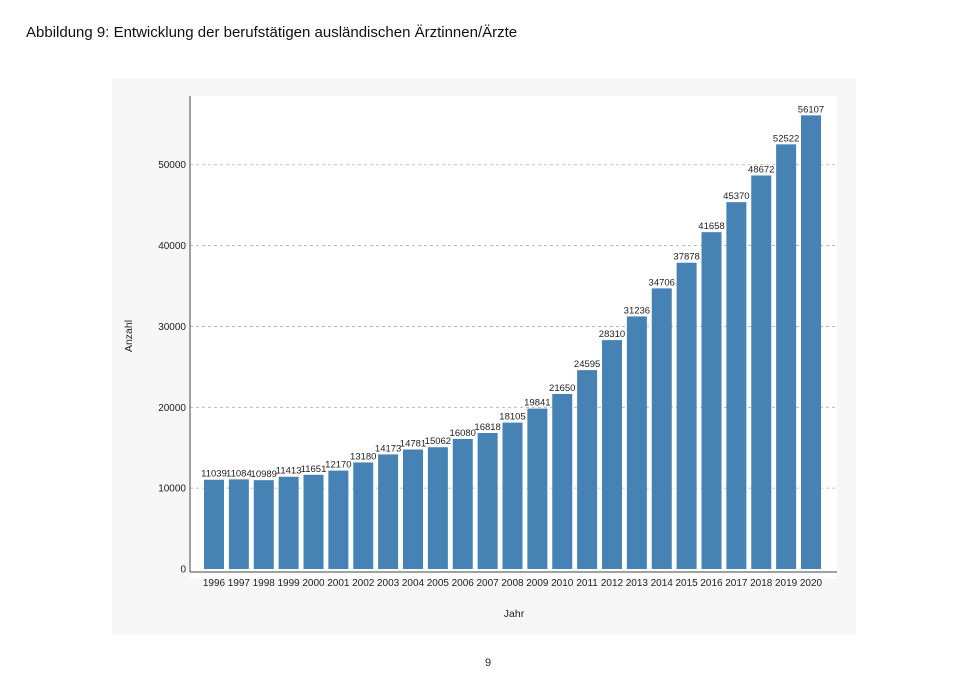 Image resolution: width=976 pixels, height=691 pixels. I want to click on data-label: 52522, so click(786, 138).